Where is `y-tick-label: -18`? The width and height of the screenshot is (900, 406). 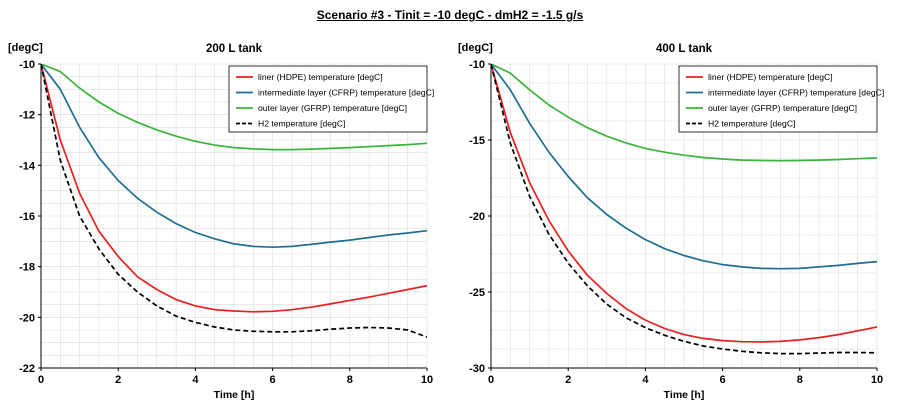 y-tick-label: -18 is located at coordinates (27, 268).